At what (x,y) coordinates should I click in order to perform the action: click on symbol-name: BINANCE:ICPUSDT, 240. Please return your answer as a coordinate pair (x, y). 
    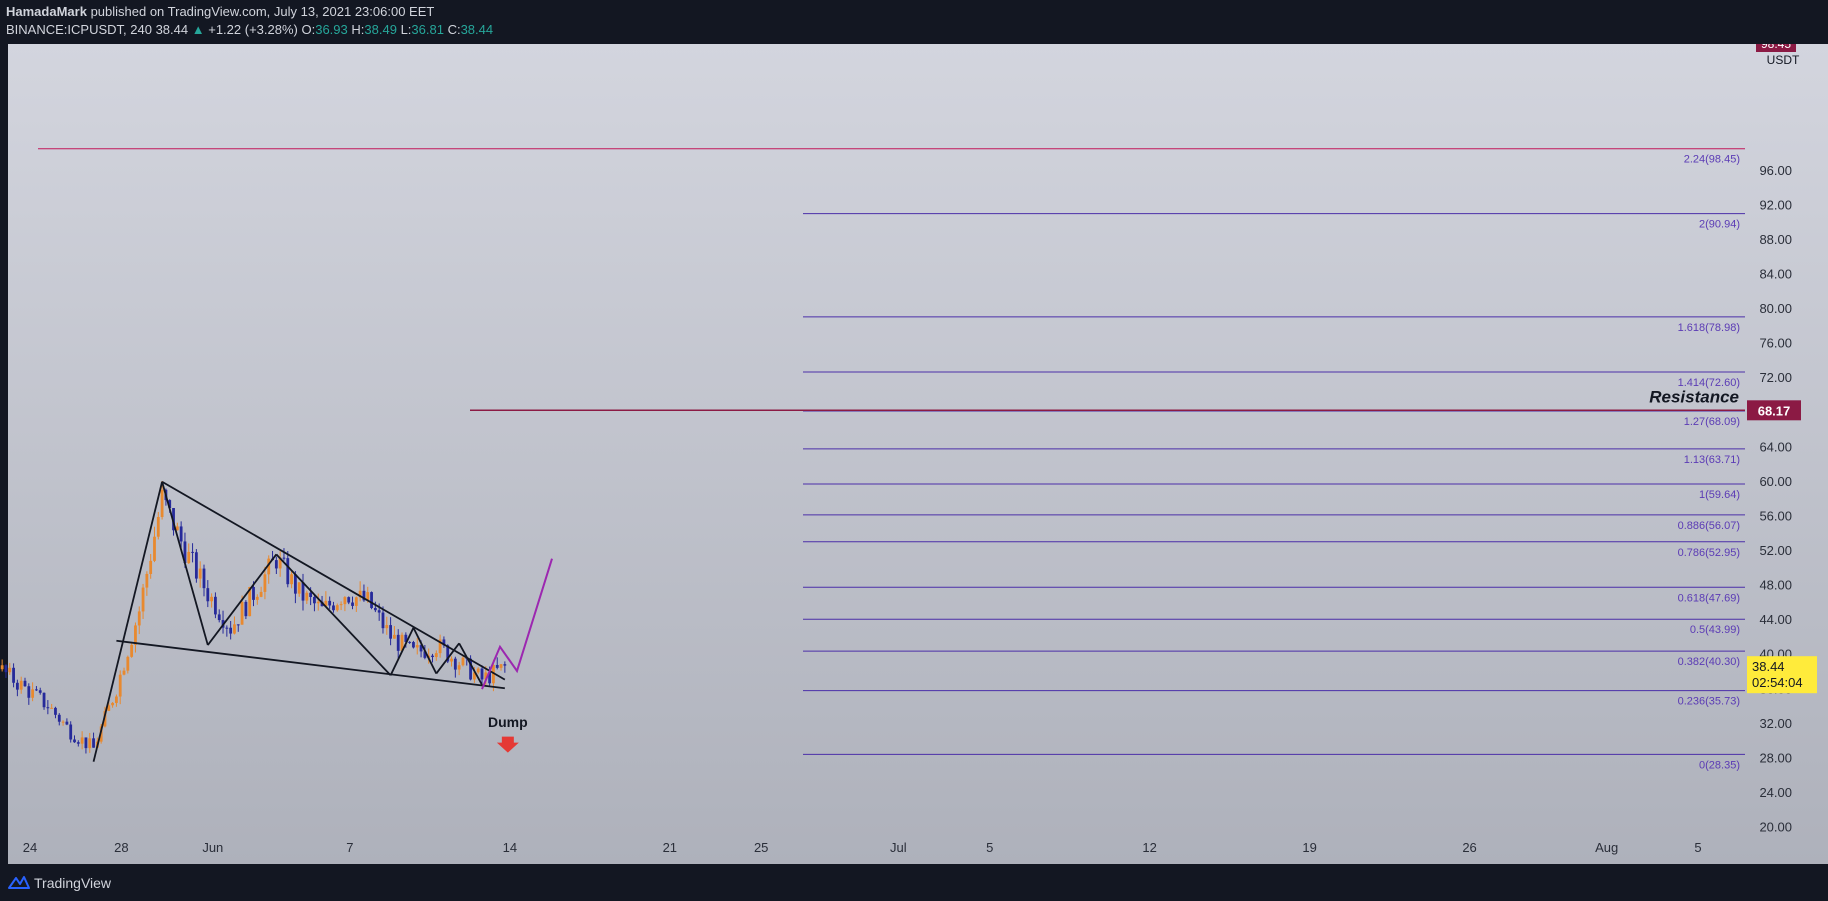
    Looking at the image, I should click on (79, 29).